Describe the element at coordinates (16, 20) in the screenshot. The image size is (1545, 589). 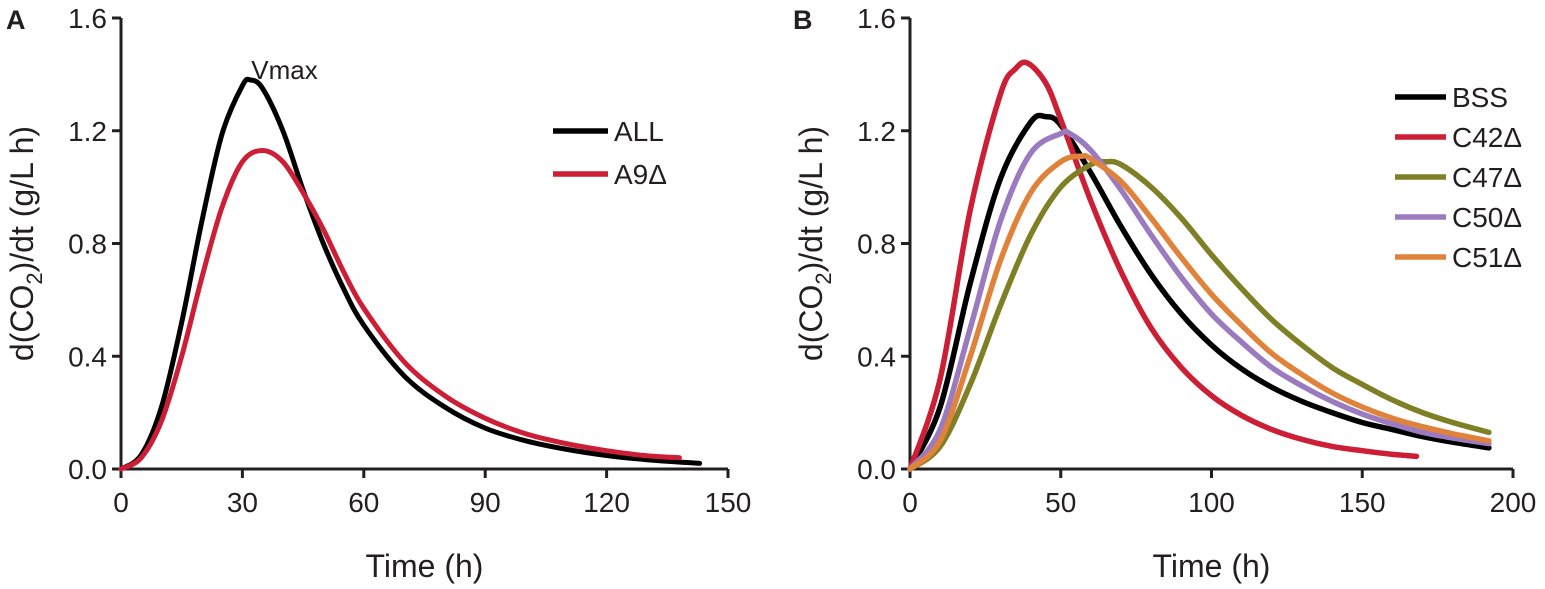
I see `panel-a-letter: A` at that location.